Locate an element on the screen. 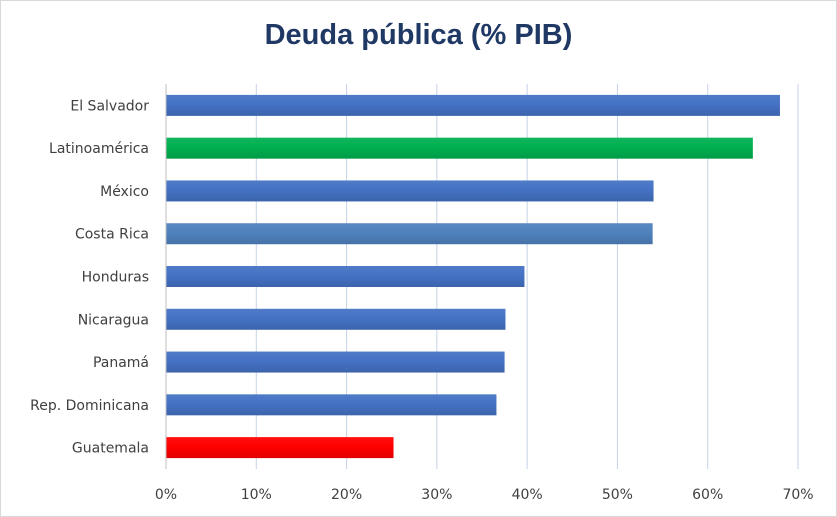  bar-rep-dominicana is located at coordinates (331, 405).